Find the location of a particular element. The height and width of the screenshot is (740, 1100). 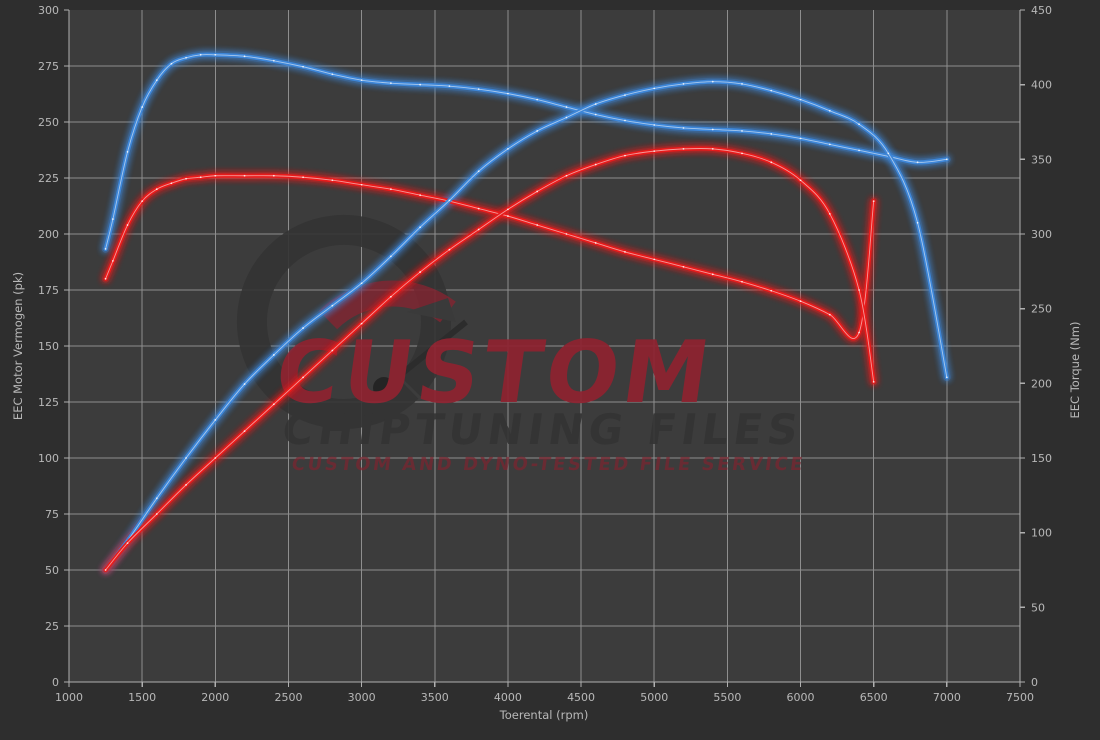

y-tick-label: 150 is located at coordinates (48, 346).